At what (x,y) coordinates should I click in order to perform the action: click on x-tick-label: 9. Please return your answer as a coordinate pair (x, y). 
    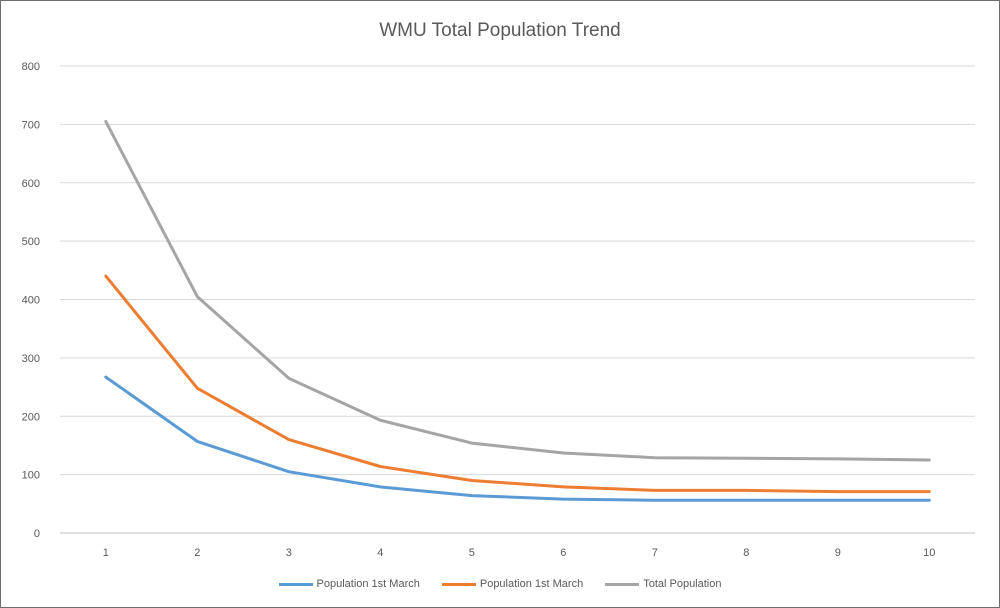
    Looking at the image, I should click on (838, 553).